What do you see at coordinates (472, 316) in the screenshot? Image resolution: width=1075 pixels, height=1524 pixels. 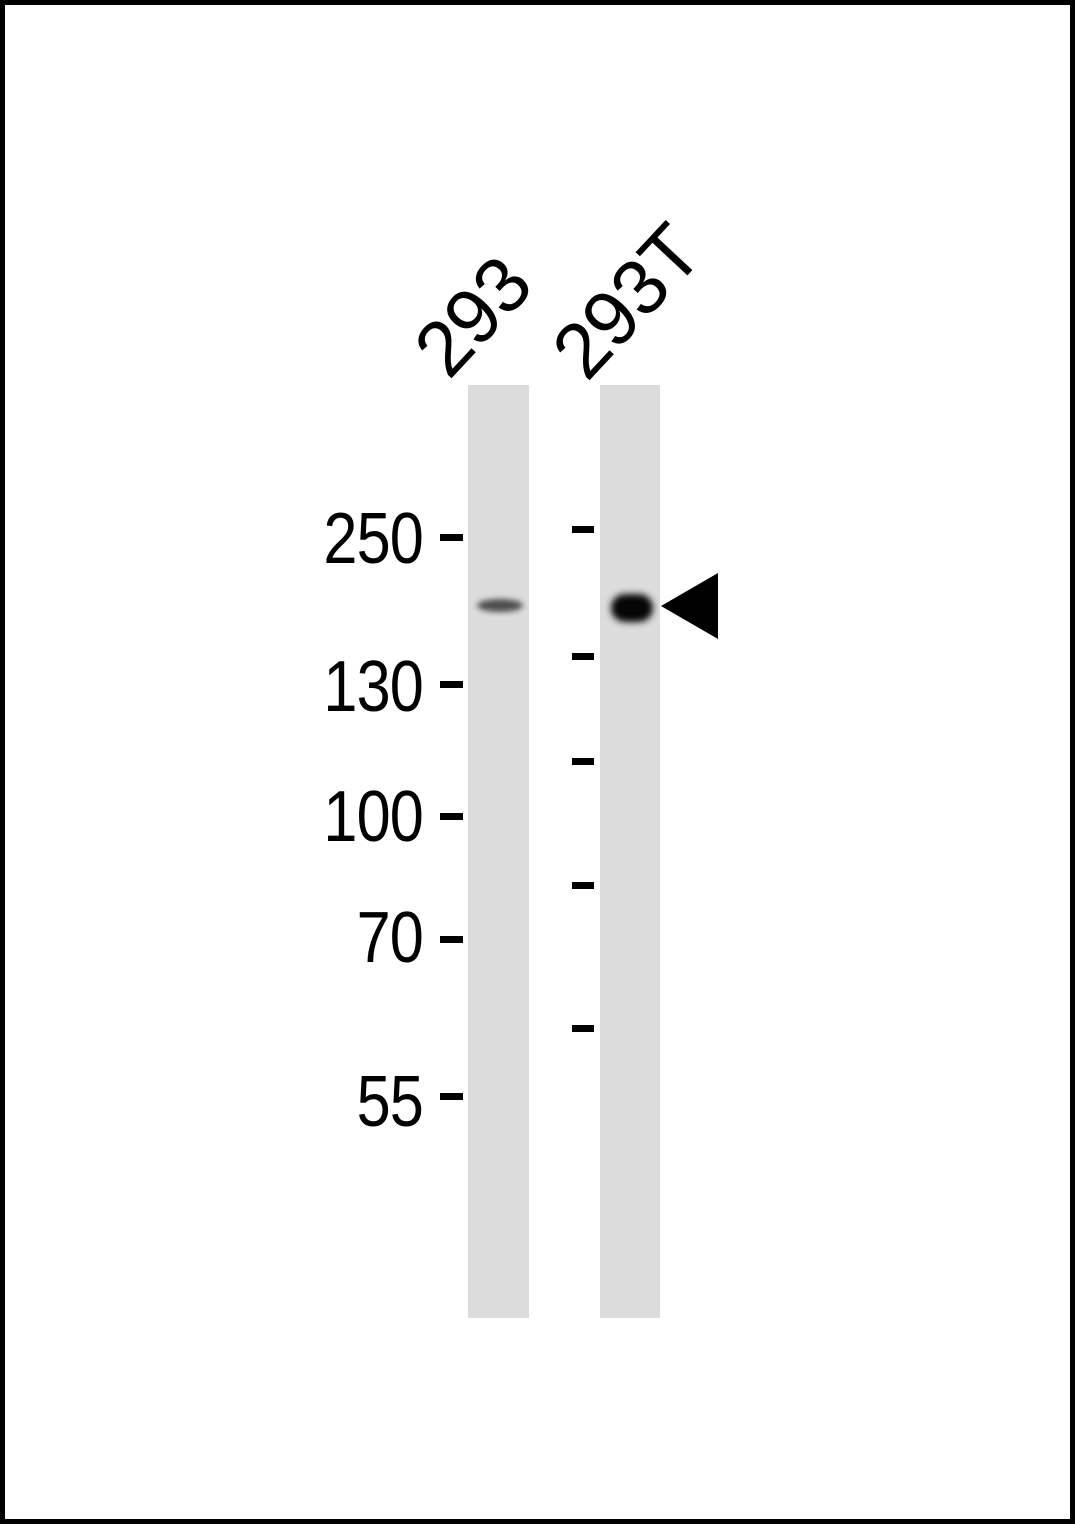 I see `lane-label-293: 293` at bounding box center [472, 316].